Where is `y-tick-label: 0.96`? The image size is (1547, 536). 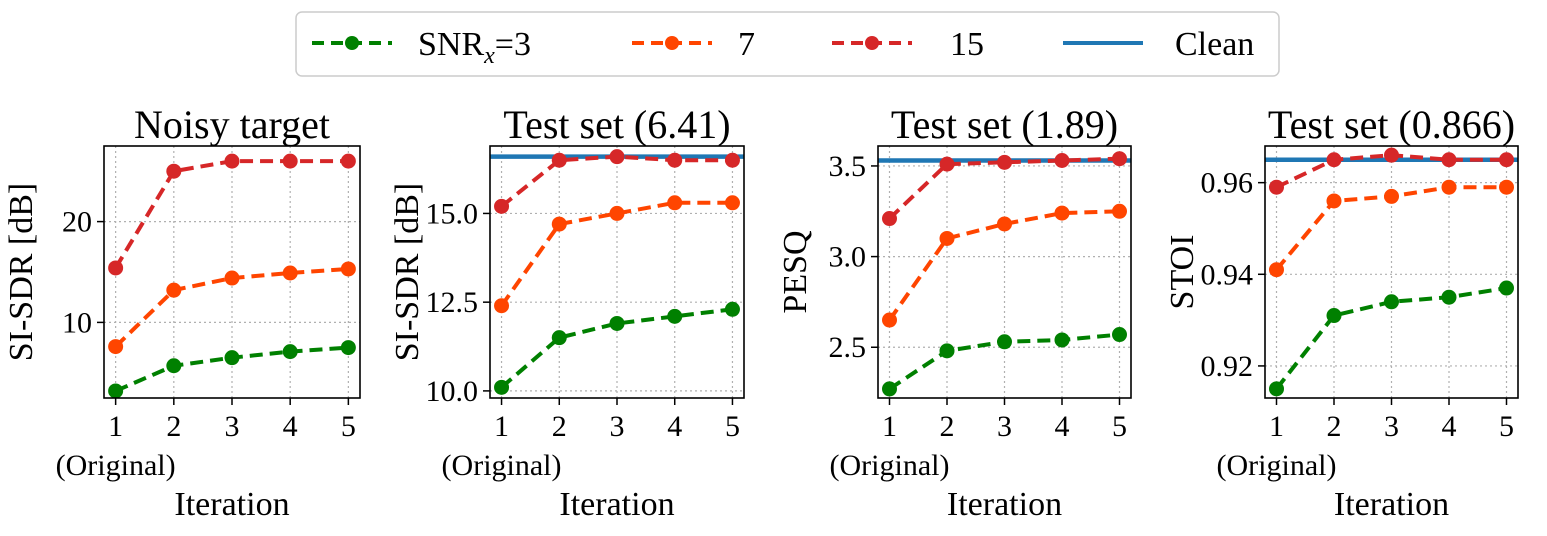
y-tick-label: 0.96 is located at coordinates (1227, 183).